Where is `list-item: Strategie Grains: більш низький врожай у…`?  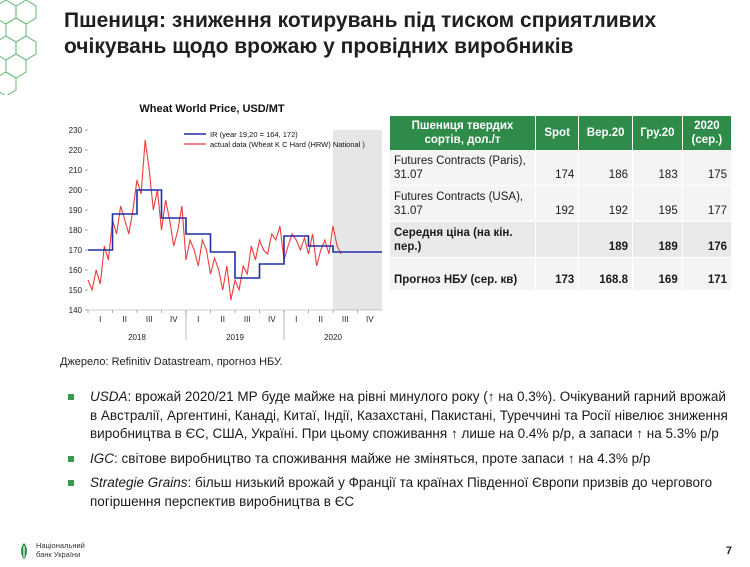
list-item: Strategie Grains: більш низький врожай у… is located at coordinates (398, 492).